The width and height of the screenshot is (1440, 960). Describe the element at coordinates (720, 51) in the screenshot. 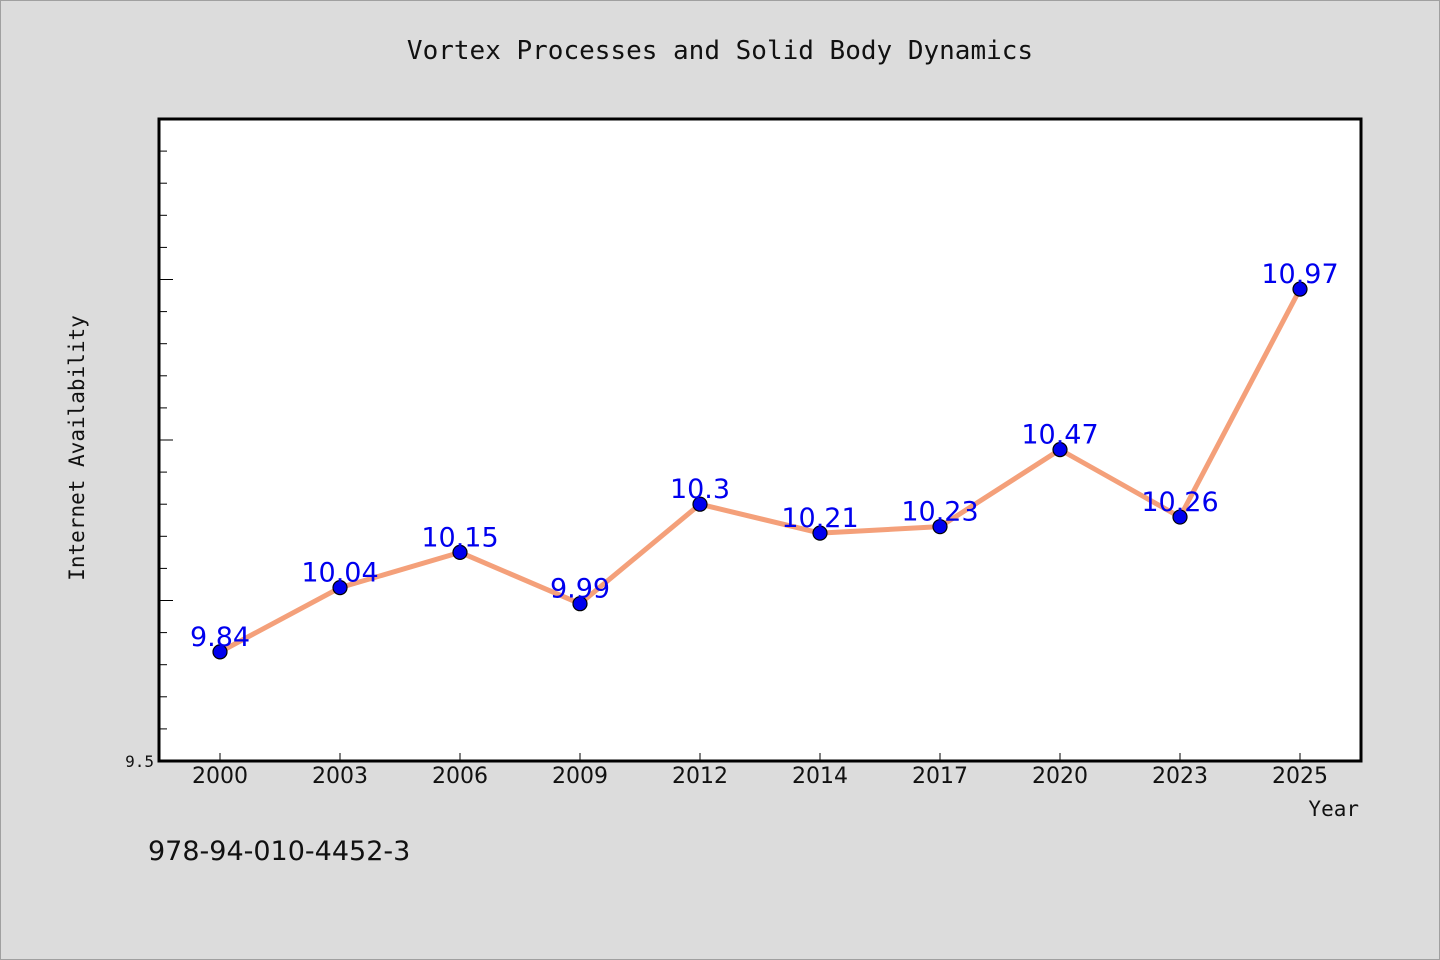

I see `chart-title: Vortex Processes and Solid Body Dynamics` at that location.